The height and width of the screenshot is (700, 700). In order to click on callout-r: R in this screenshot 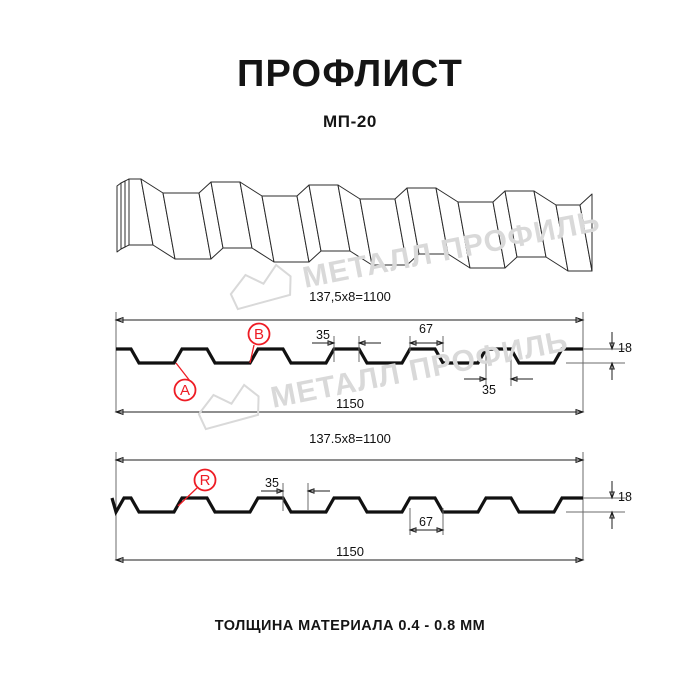, I will do `click(197, 487)`.